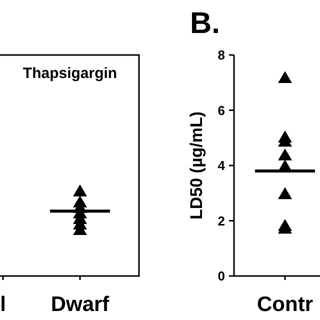  Describe the element at coordinates (222, 166) in the screenshot. I see `y-tick-label: 4` at that location.